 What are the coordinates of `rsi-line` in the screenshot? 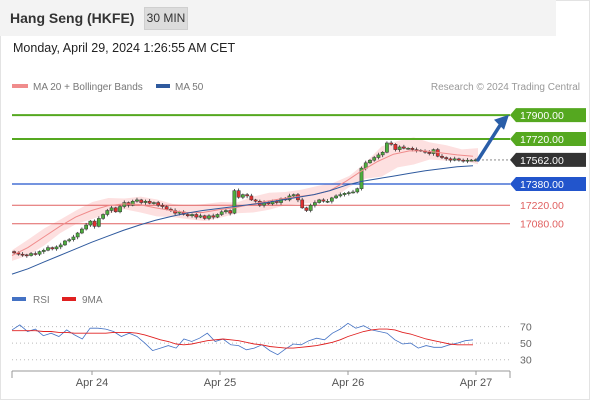 It's located at (242, 339).